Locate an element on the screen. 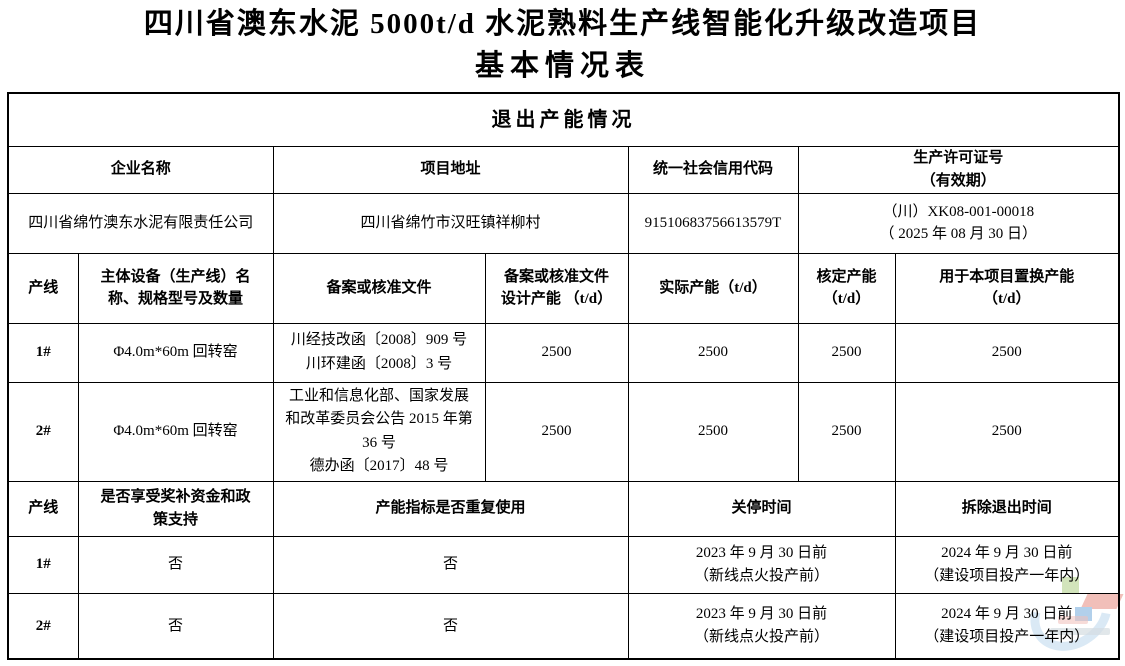 Image resolution: width=1125 pixels, height=666 pixels. table-row: 产线 是否享受奖补资金和政 策支持 产能指标是否重复使用 关停时间 拆除退出时间 is located at coordinates (563, 508).